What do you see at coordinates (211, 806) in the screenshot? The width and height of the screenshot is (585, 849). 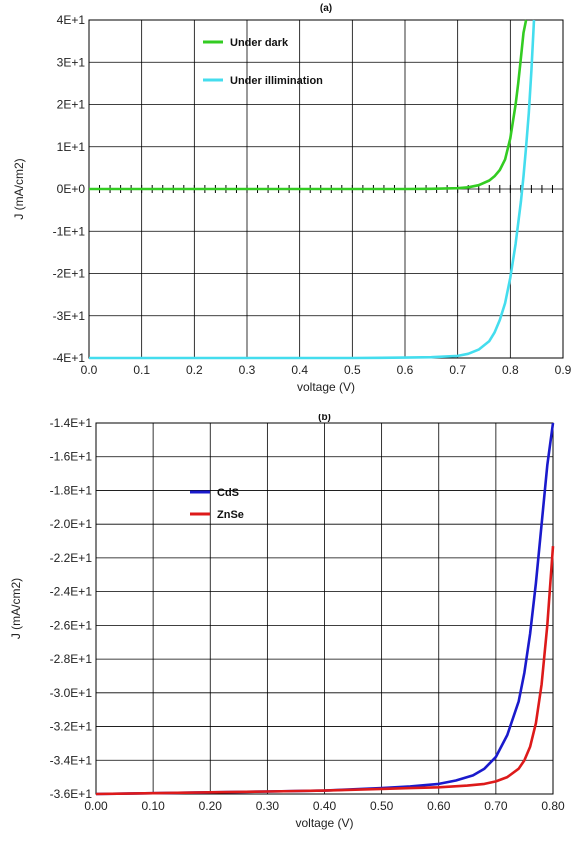 I see `x-tick-label: 0.20` at bounding box center [211, 806].